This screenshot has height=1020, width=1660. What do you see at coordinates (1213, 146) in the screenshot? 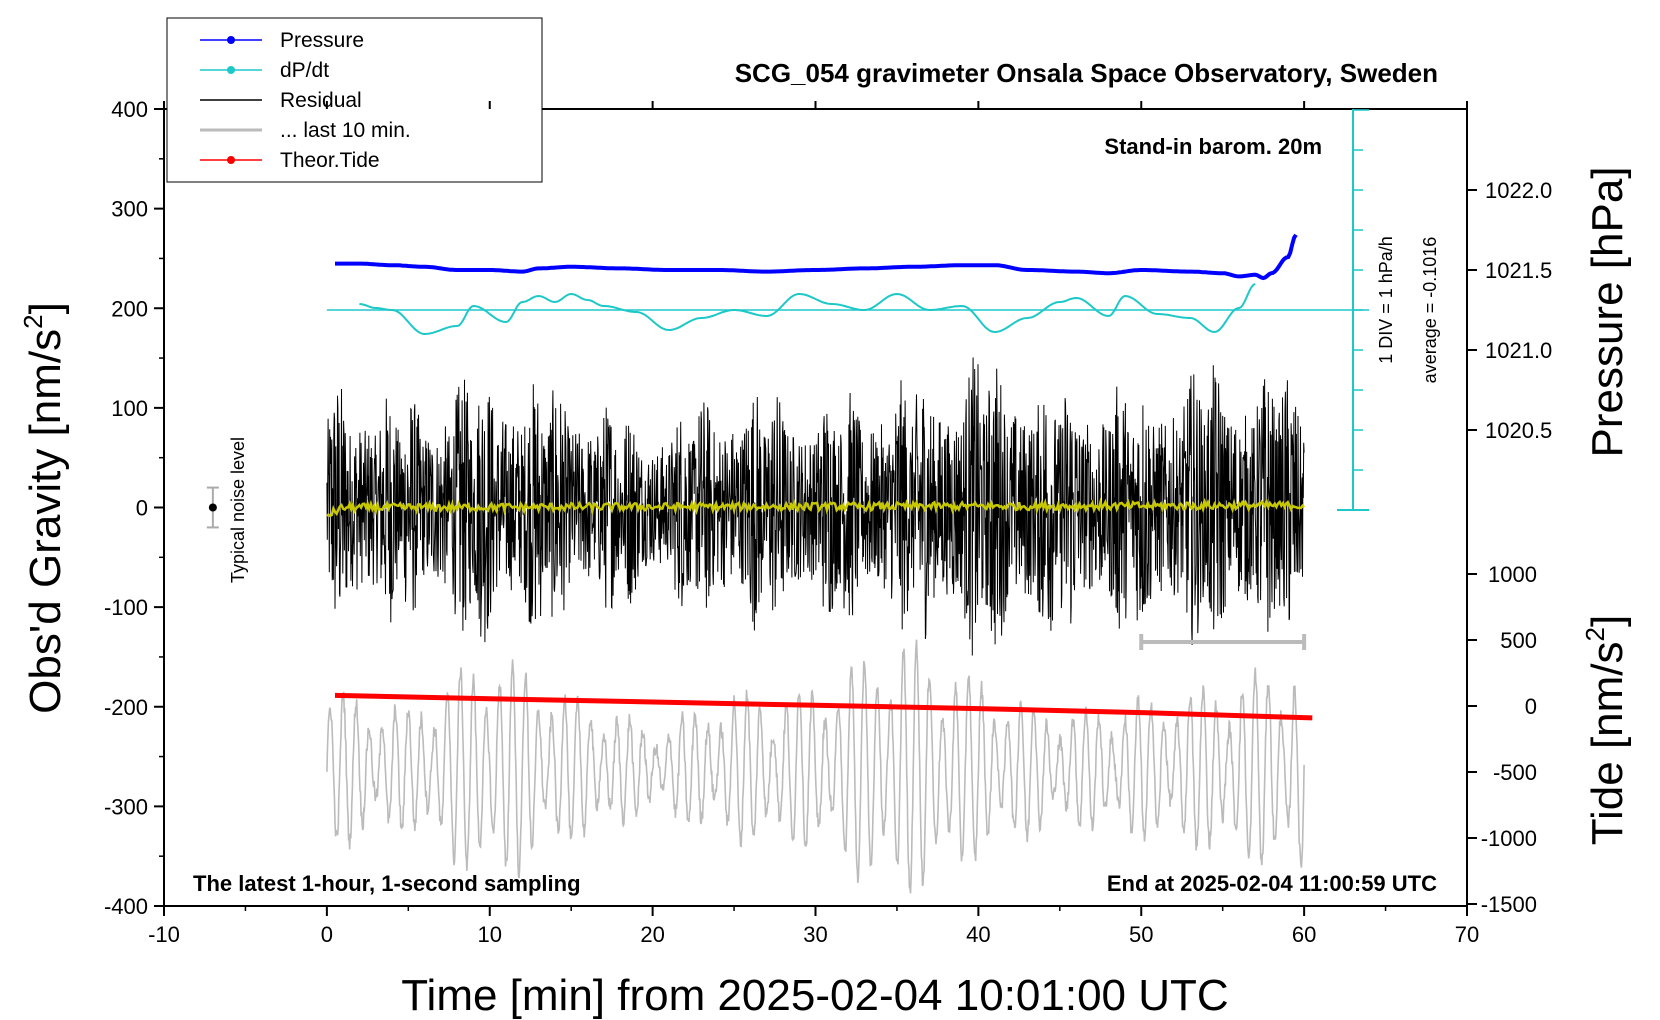
I see `barometer-note: Stand-in barom. 20m` at bounding box center [1213, 146].